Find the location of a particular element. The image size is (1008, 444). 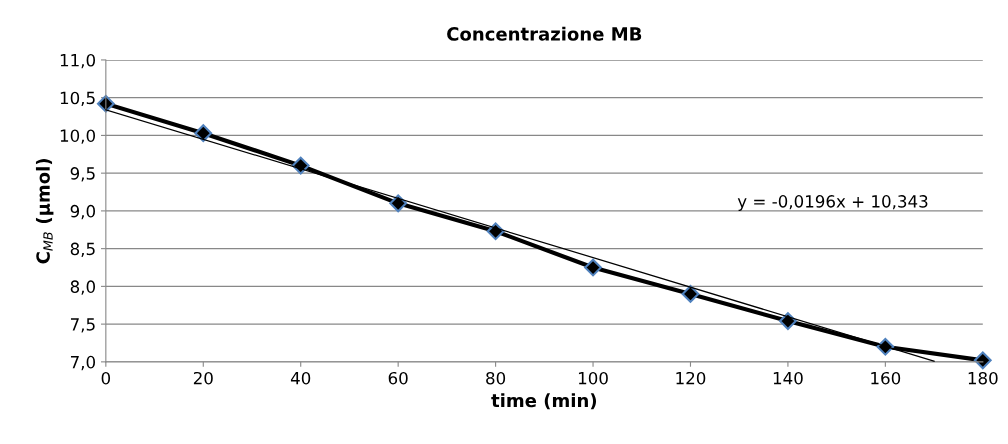

x-tick-label: 80 is located at coordinates (496, 378).